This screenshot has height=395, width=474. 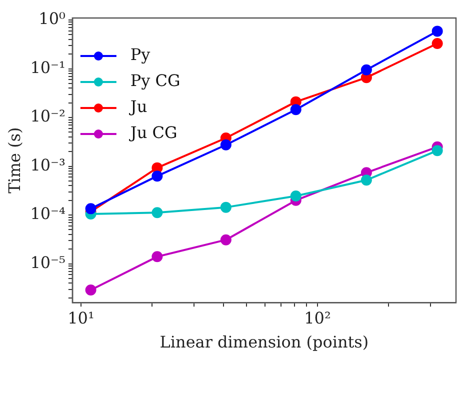 What do you see at coordinates (264, 342) in the screenshot?
I see `x-axis-title: Linear dimension (points)` at bounding box center [264, 342].